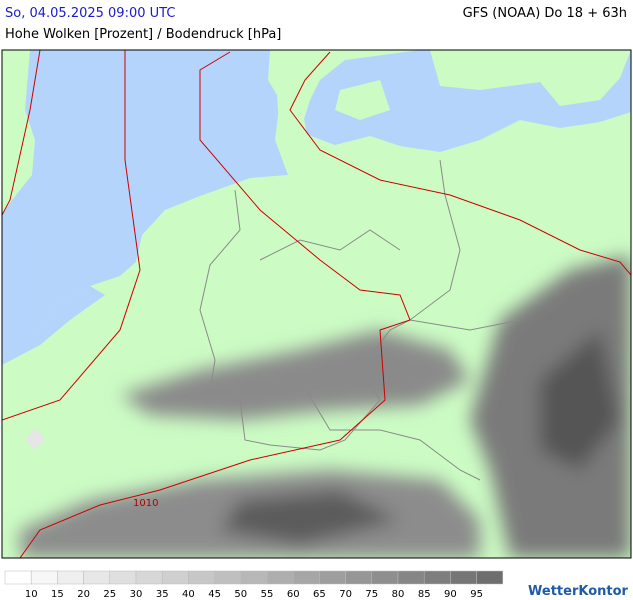 The height and width of the screenshot is (600, 633). What do you see at coordinates (345, 594) in the screenshot?
I see `legend-label: 70` at bounding box center [345, 594].